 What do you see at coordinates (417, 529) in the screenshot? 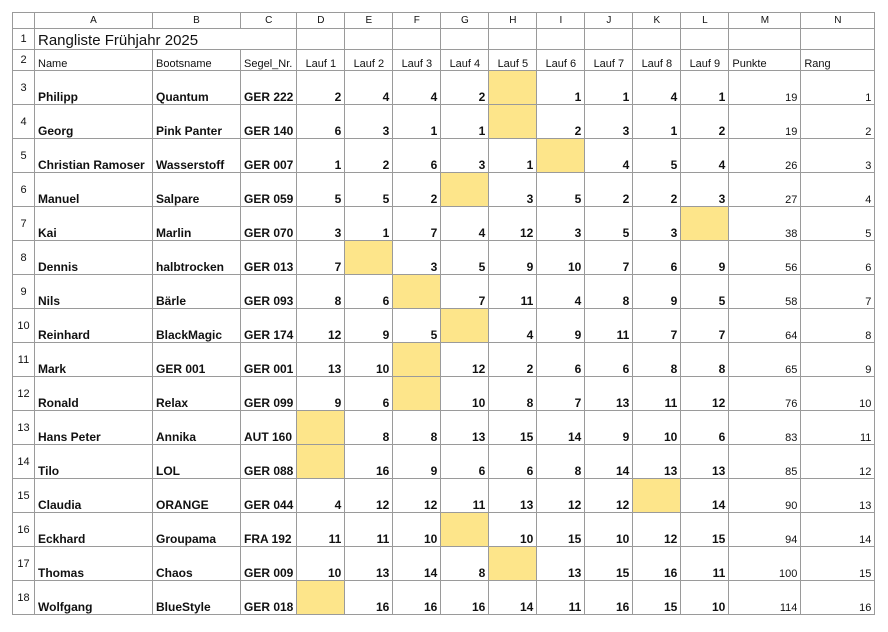
I see `lauf-cell-3: 10` at bounding box center [417, 529].